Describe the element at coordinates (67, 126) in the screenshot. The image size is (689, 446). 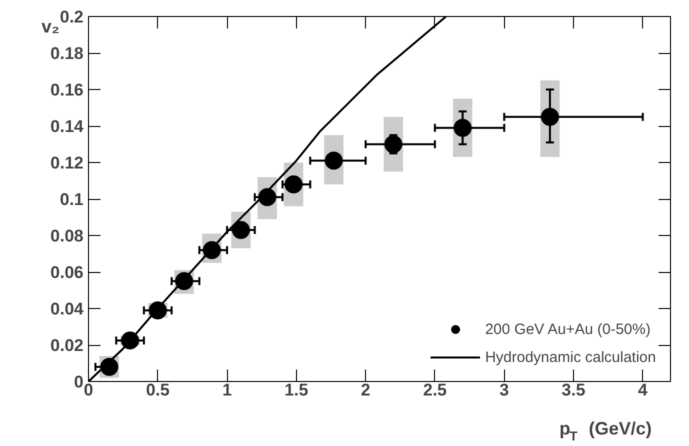
I see `y-tick-label: 0.14` at that location.